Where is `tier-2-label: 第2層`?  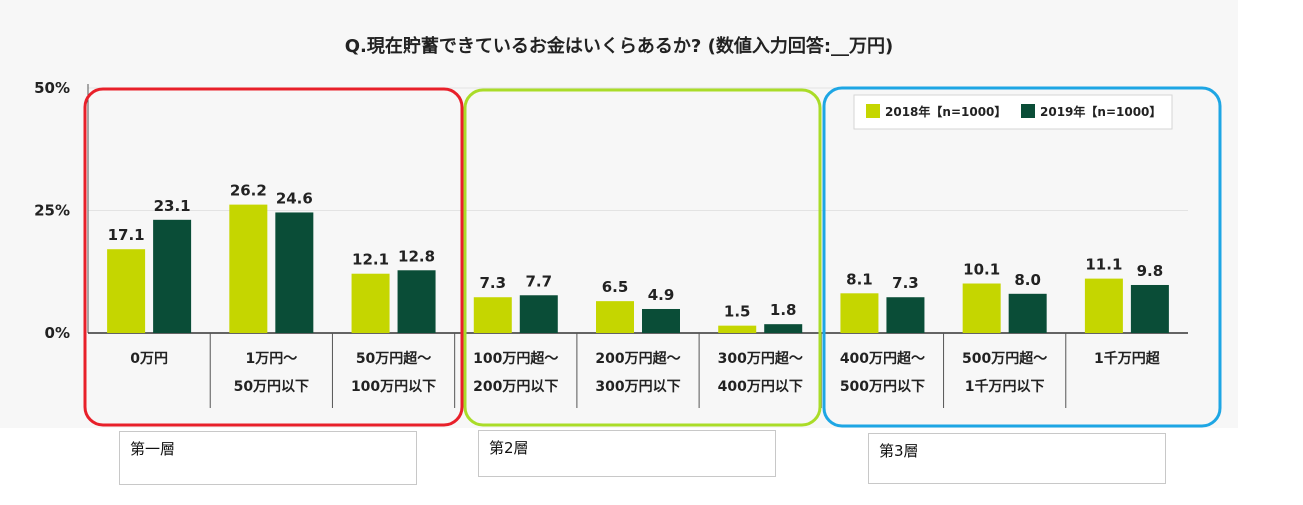
tier-2-label: 第2層 is located at coordinates (509, 448).